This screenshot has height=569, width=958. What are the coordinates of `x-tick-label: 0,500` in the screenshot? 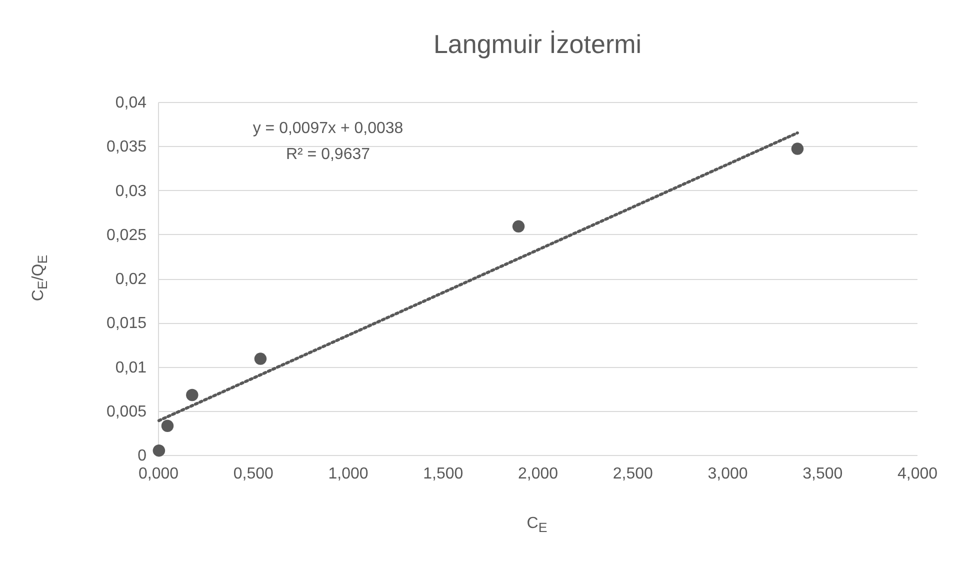 It's located at (253, 474).